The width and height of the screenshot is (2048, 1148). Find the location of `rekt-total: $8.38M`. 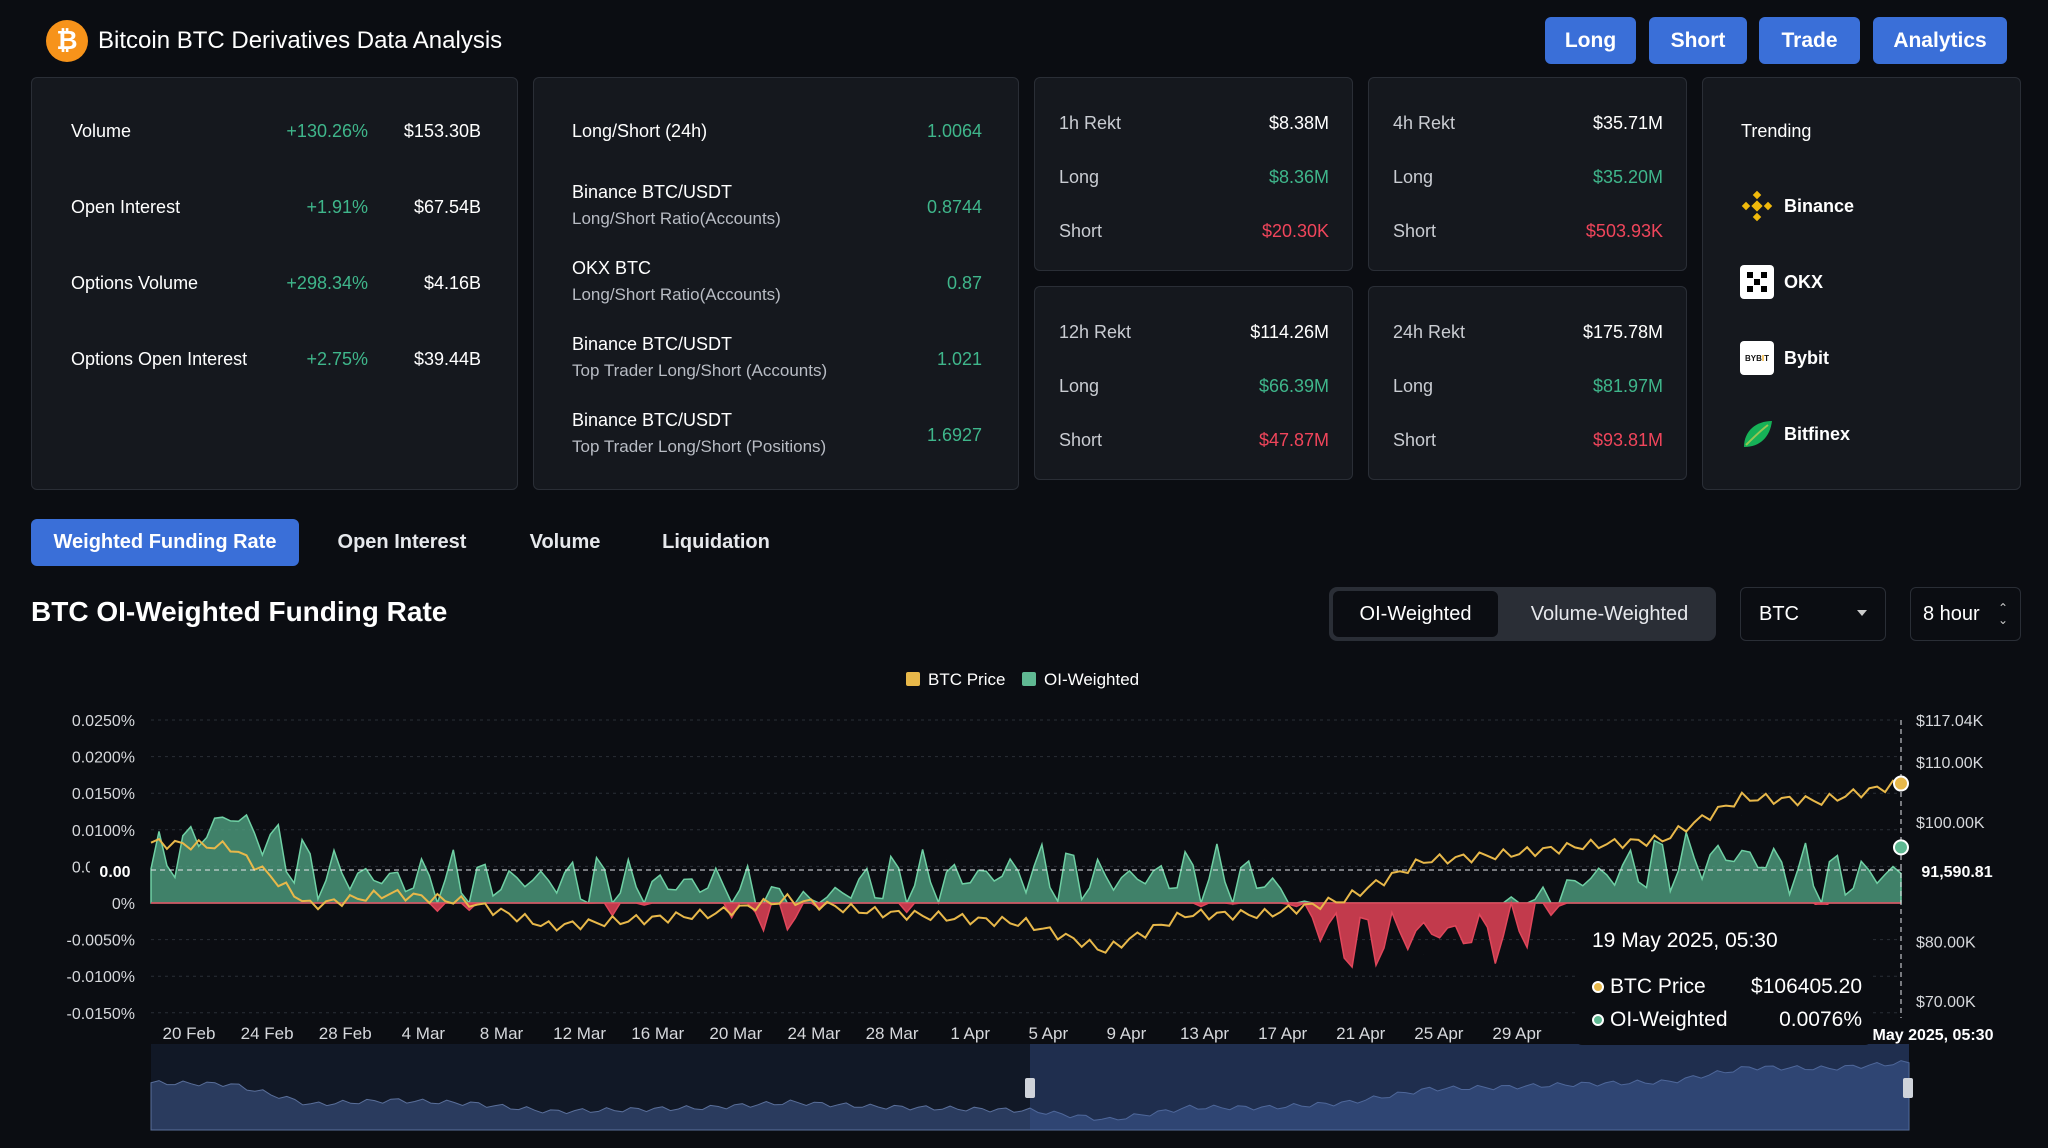

rekt-total: $8.38M is located at coordinates (1298, 123).